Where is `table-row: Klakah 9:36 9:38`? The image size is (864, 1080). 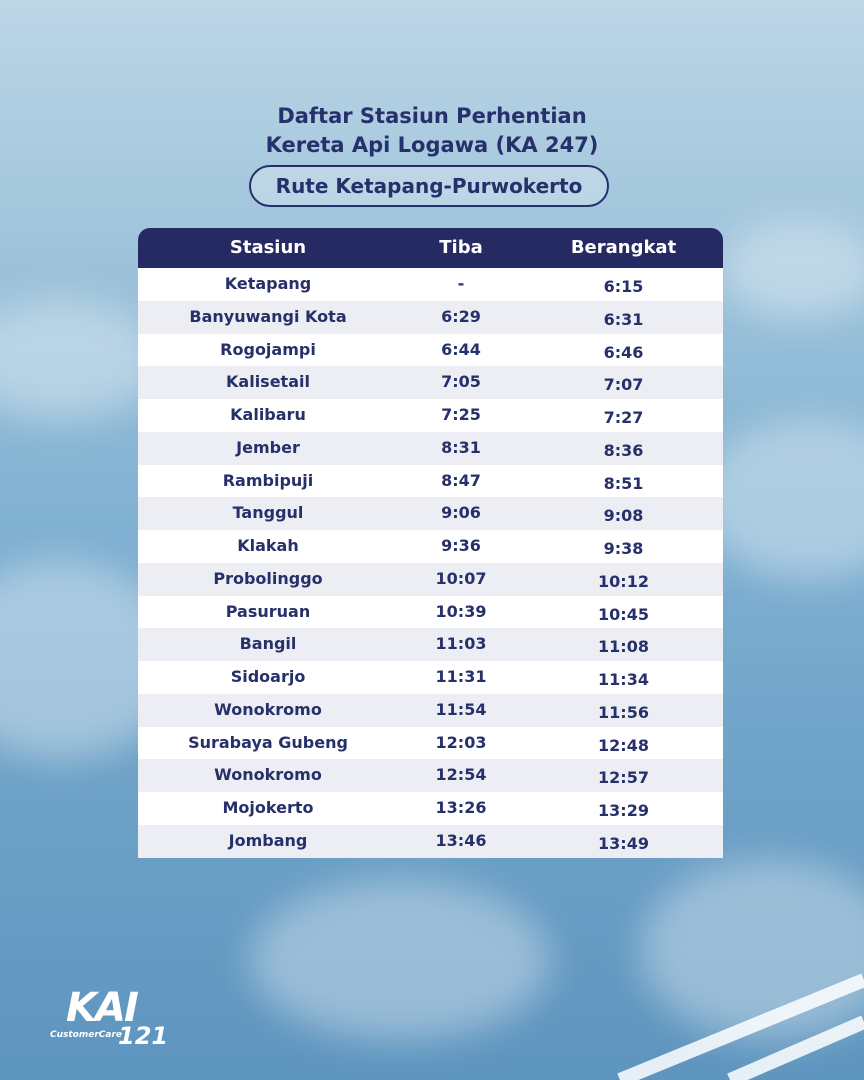
table-row: Klakah 9:36 9:38 is located at coordinates (430, 546).